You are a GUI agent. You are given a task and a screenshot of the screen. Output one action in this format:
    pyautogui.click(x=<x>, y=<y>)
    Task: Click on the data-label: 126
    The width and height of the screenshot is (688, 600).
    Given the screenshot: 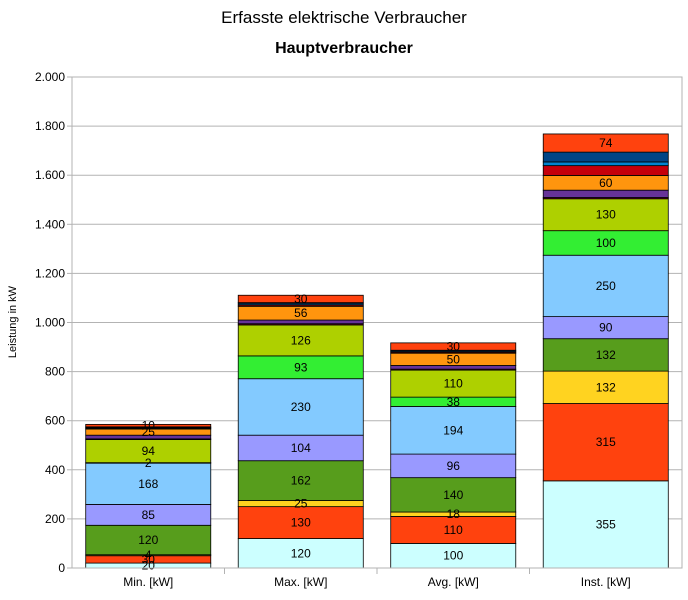 What is the action you would take?
    pyautogui.click(x=301, y=340)
    